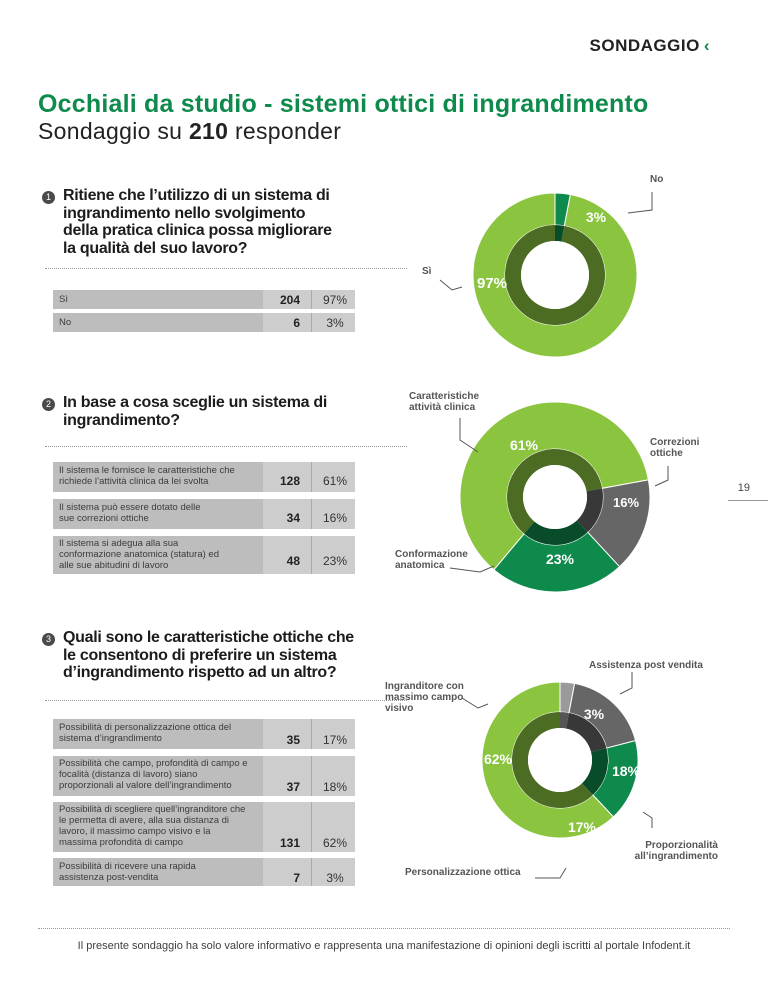  I want to click on chevron-left-icon: ‹, so click(706, 45).